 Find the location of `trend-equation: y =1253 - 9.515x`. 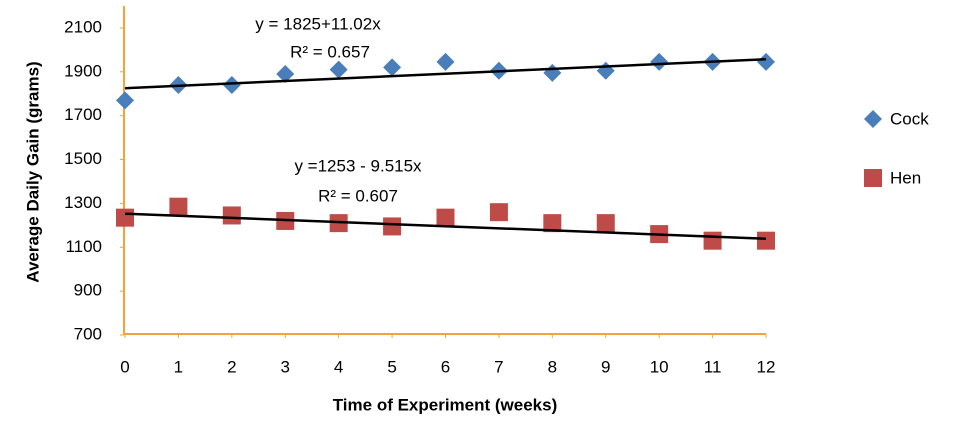

trend-equation: y =1253 - 9.515x is located at coordinates (358, 165).